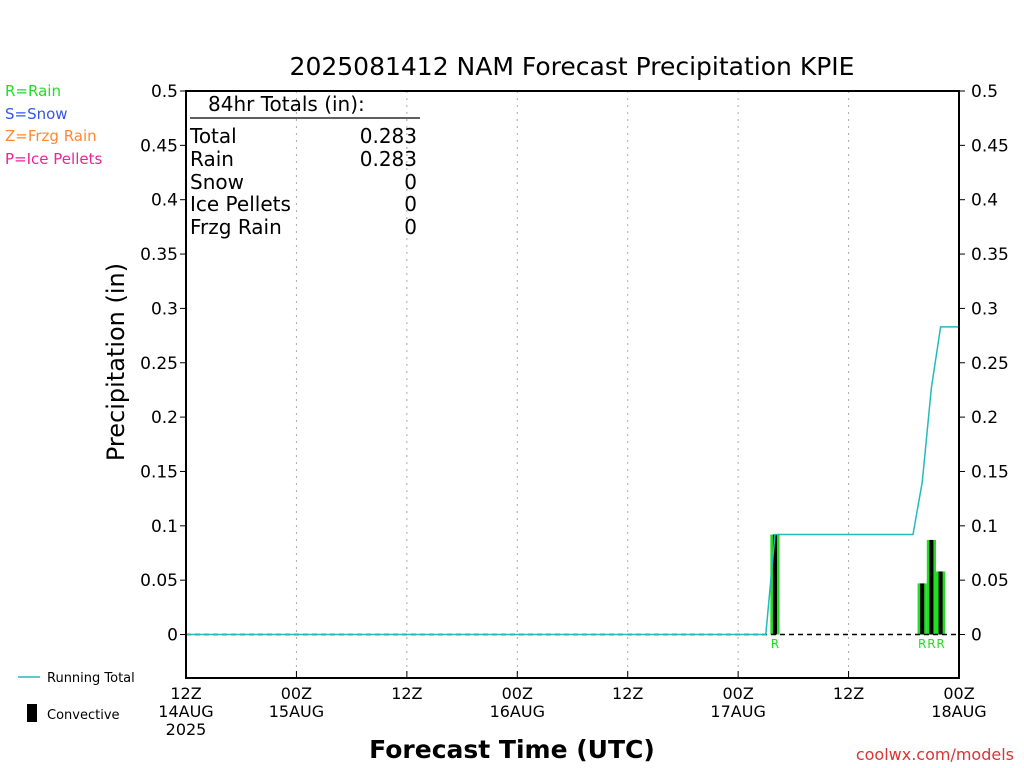 This screenshot has width=1024, height=768. I want to click on y-tick-label-right: 0.05, so click(990, 581).